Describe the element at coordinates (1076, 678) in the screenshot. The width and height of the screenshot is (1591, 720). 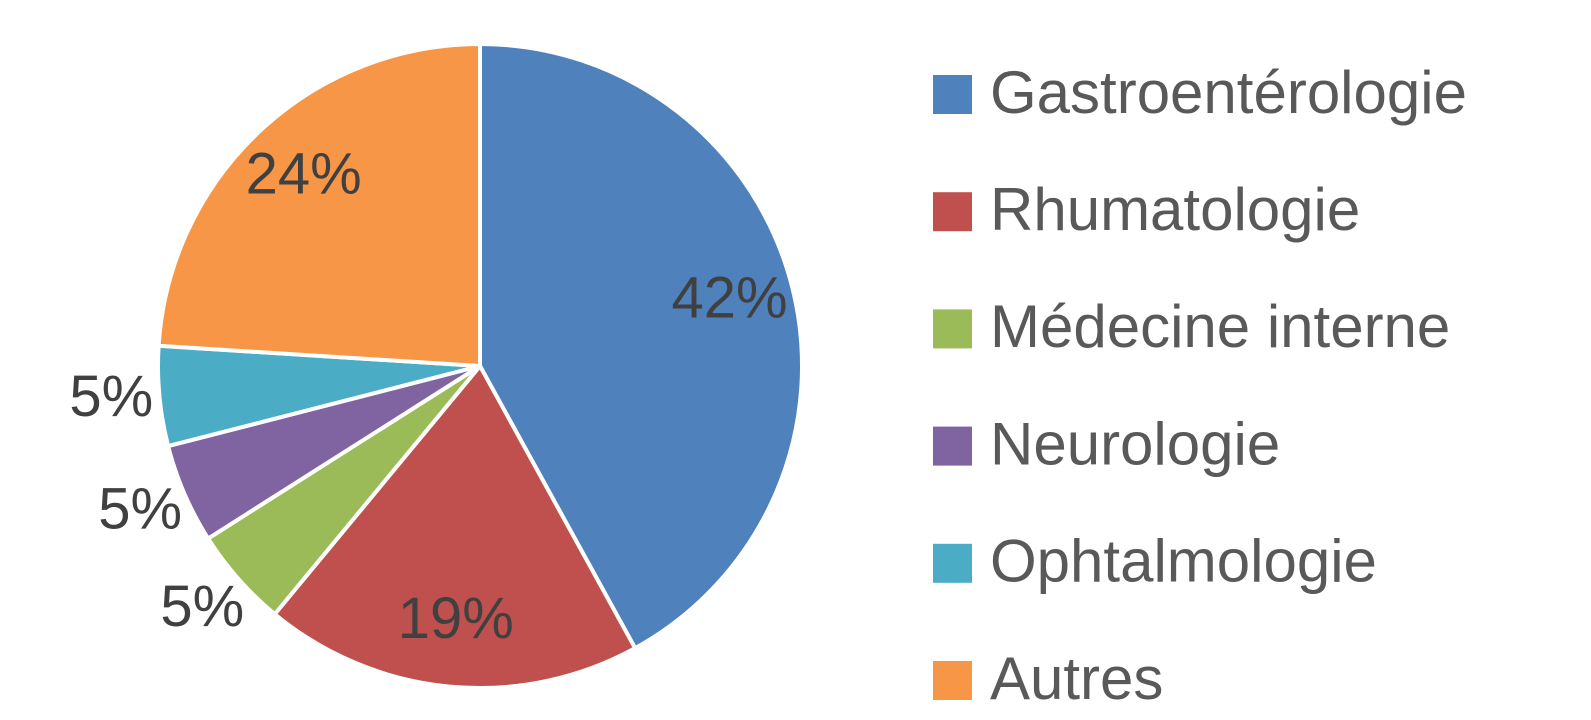
I see `legend-label: Autres` at that location.